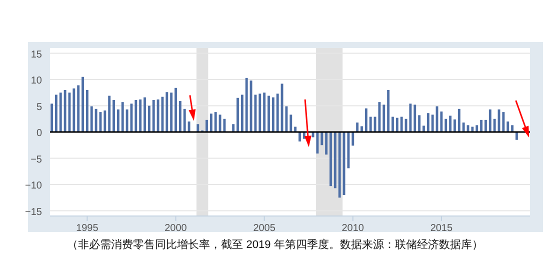 Image resolution: width=550 pixels, height=268 pixels. I want to click on x-tick-label: 2010, so click(353, 228).